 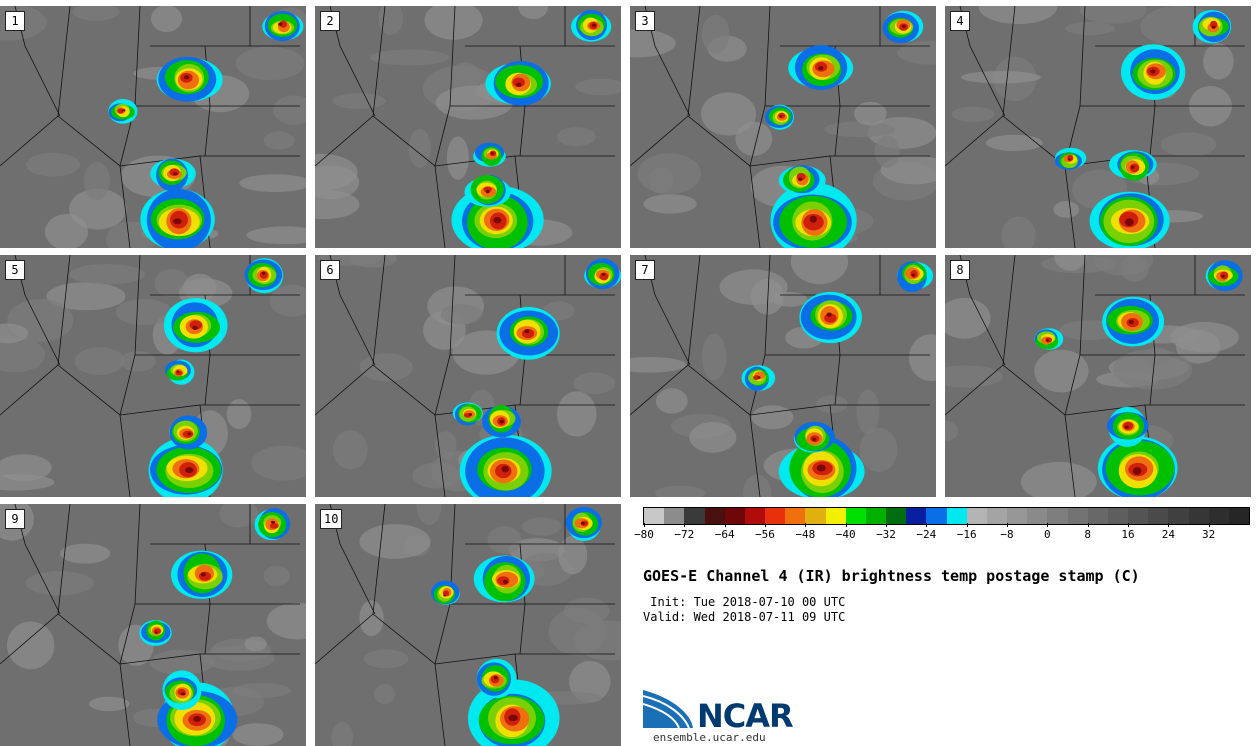 I want to click on ensemble-member-panel-4: 4, so click(x=1098, y=127).